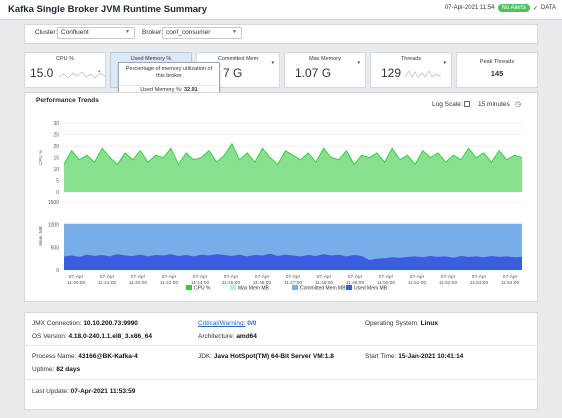 Image resolution: width=562 pixels, height=418 pixels. I want to click on cpu-card-indicator: •, so click(99, 72).